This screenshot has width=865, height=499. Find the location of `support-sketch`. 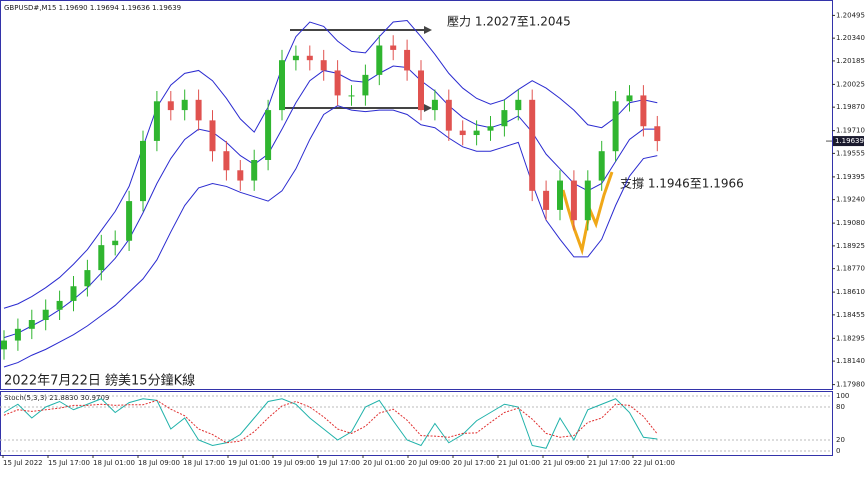

support-sketch is located at coordinates (587, 213).